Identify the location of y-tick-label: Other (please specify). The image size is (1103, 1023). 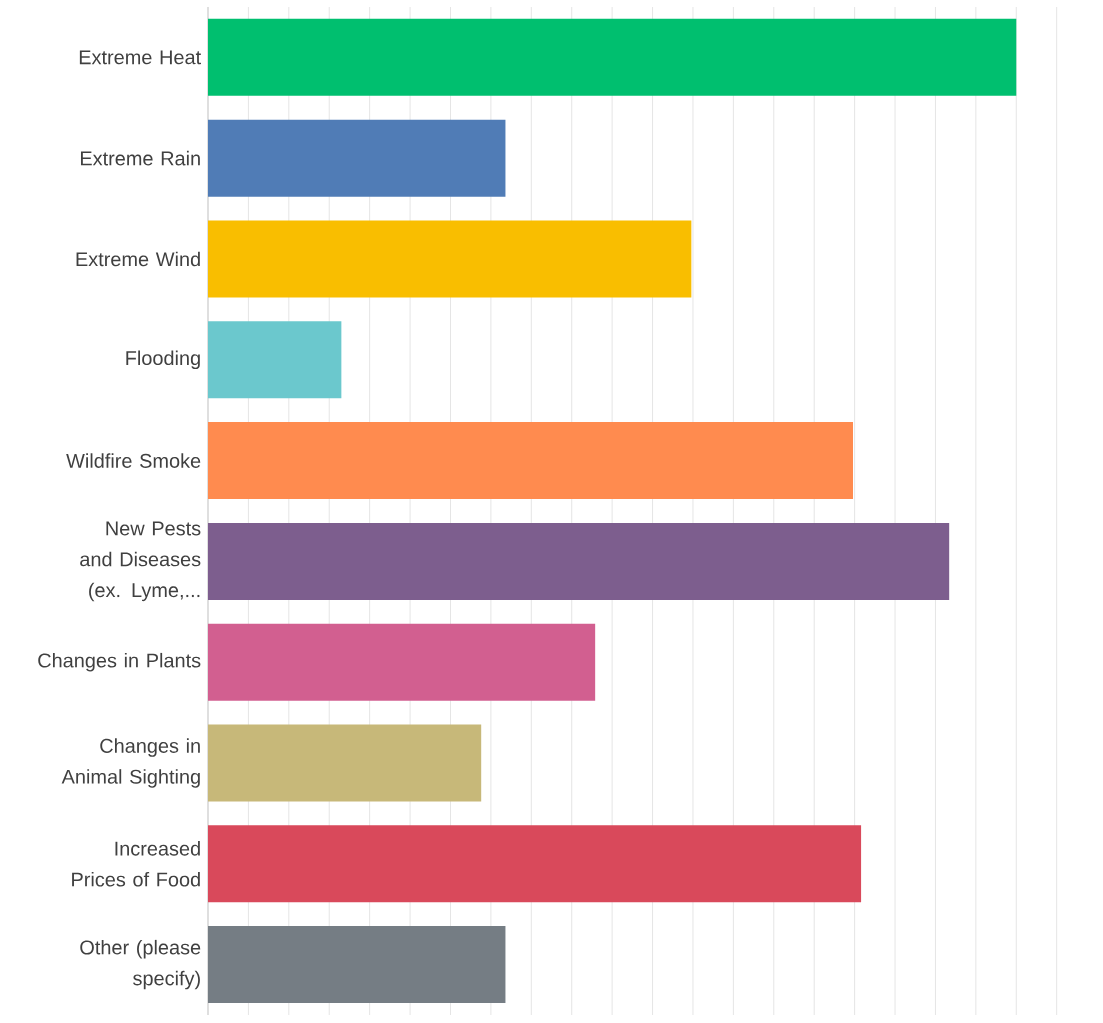
(140, 964).